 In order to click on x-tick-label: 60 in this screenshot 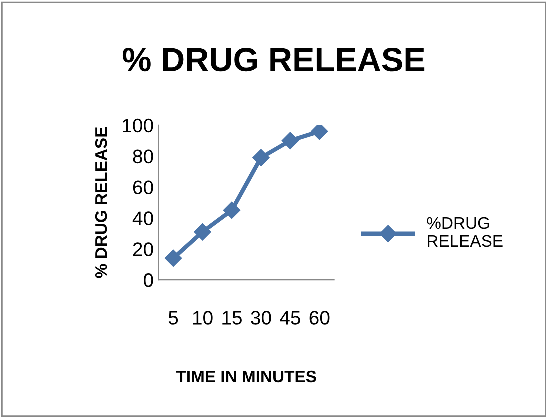, I will do `click(320, 318)`.